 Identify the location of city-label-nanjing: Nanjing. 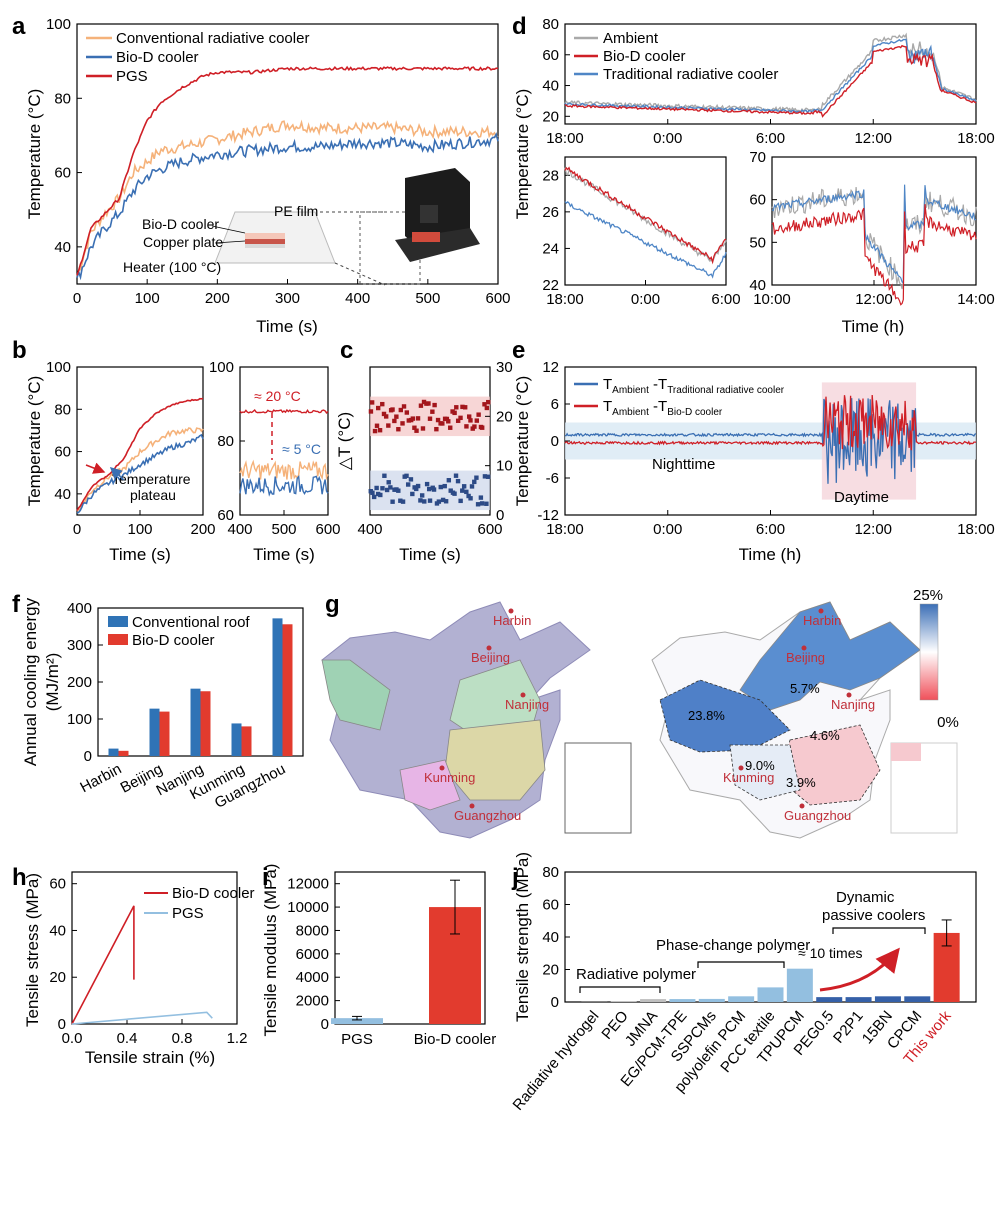
(853, 704).